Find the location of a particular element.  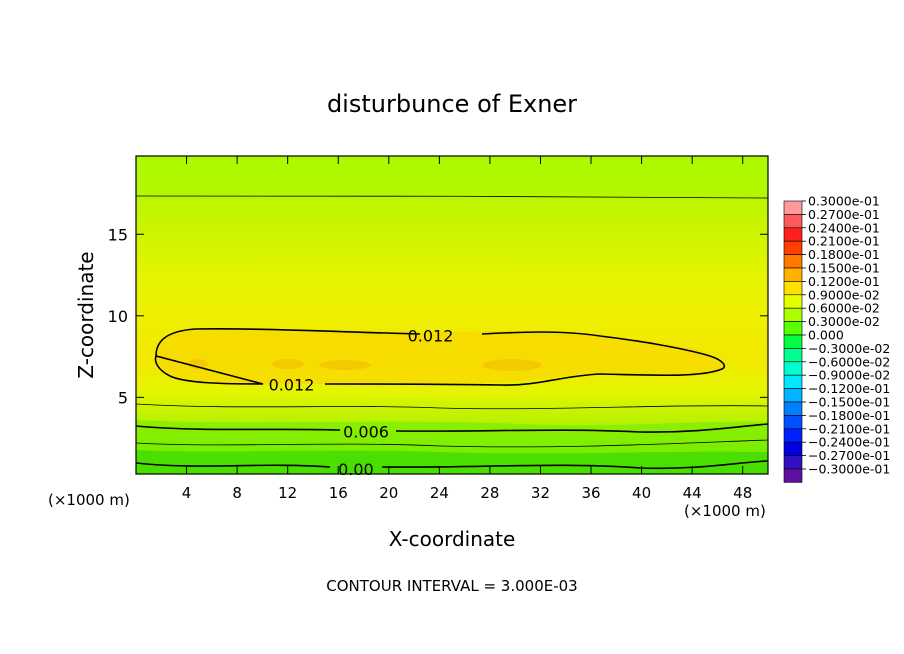

x-tick-label: 20 is located at coordinates (388, 493).